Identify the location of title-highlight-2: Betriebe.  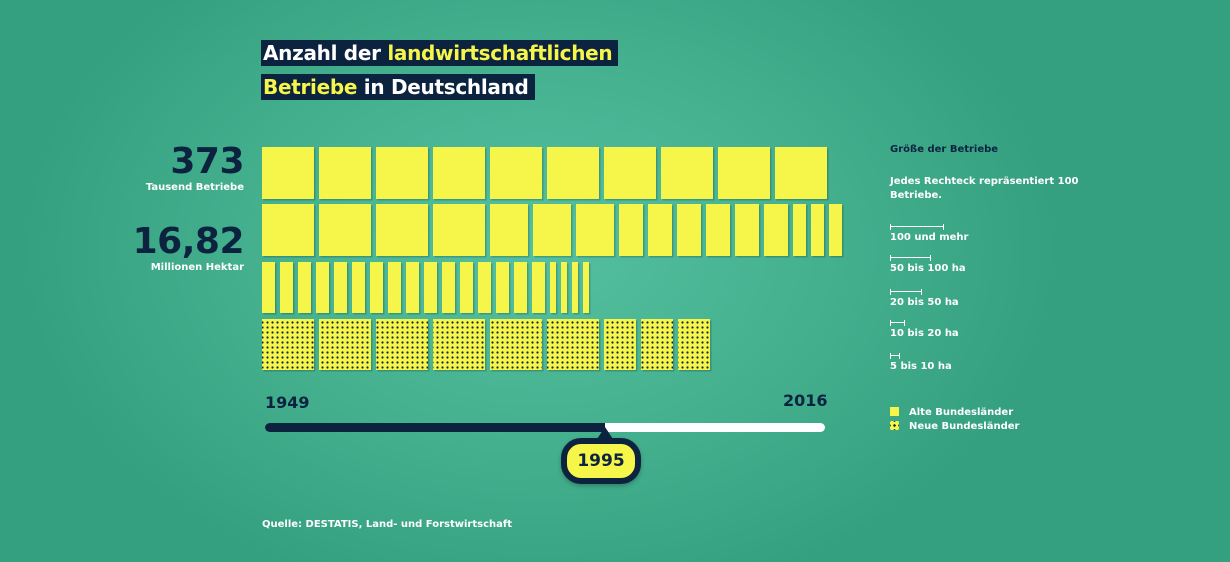
(310, 87).